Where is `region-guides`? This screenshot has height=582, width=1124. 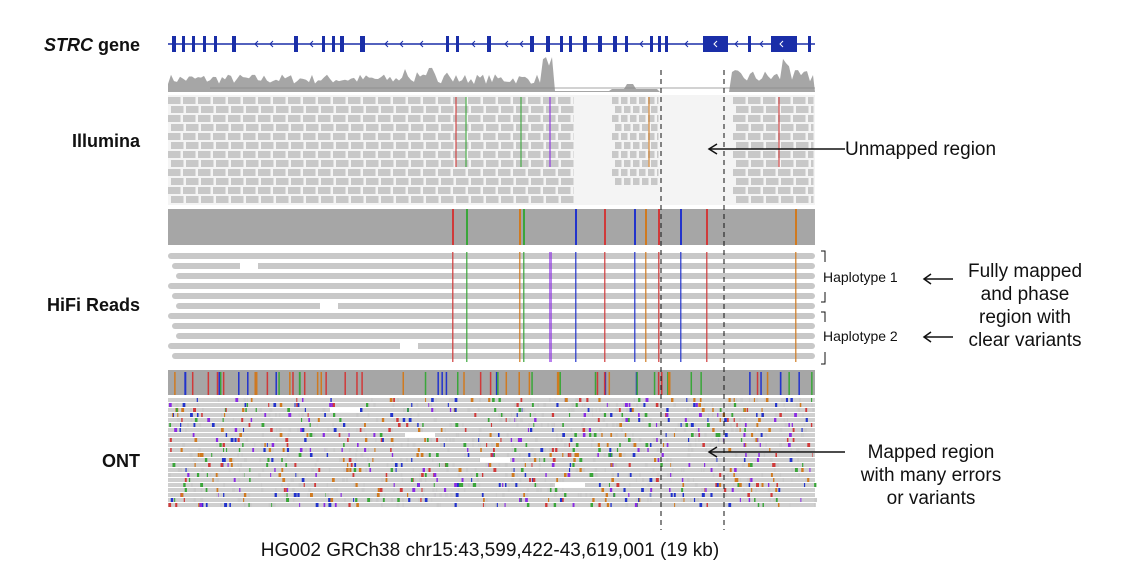
region-guides is located at coordinates (692, 300).